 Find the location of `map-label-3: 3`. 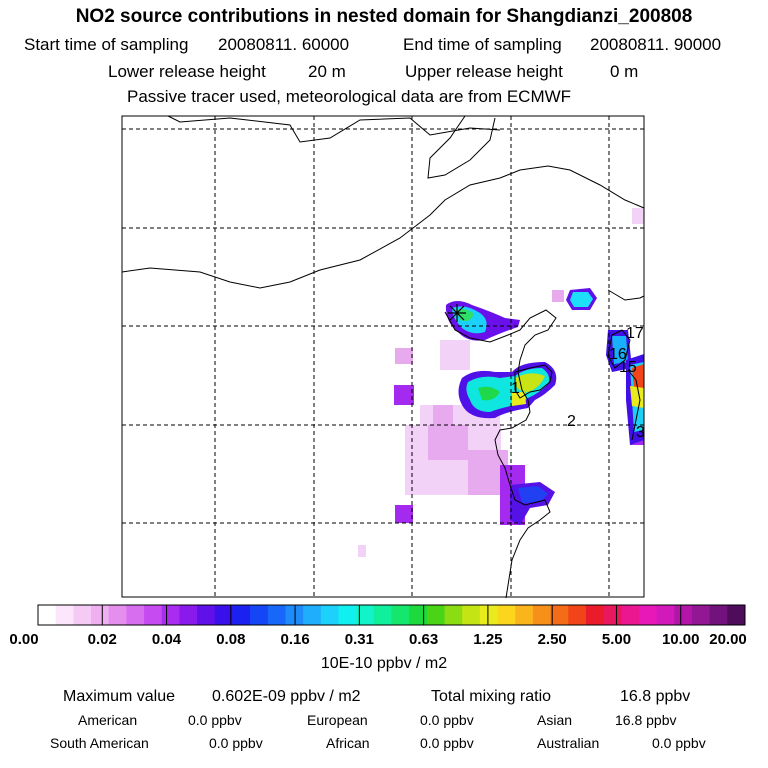

map-label-3: 3 is located at coordinates (640, 432).